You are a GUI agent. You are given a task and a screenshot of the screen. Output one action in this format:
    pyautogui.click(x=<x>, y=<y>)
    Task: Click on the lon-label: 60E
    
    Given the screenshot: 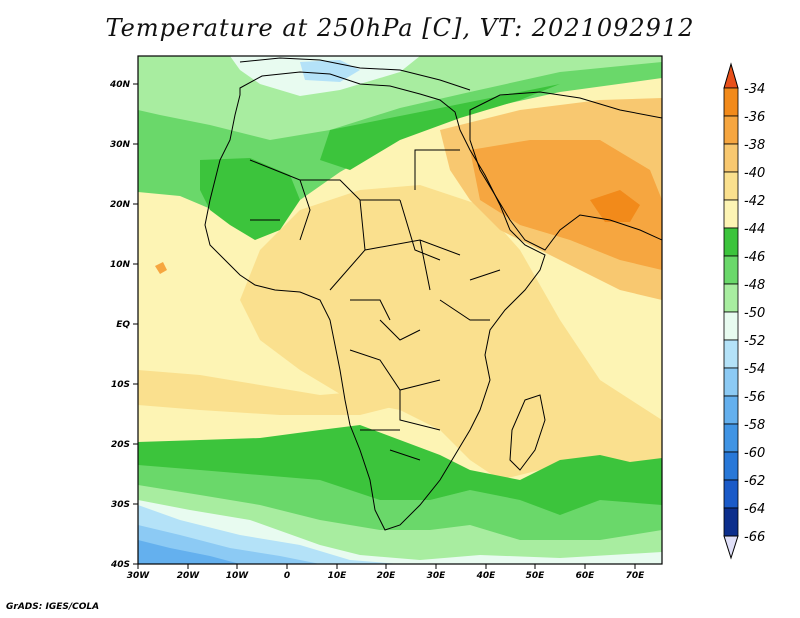 What is the action you would take?
    pyautogui.click(x=586, y=576)
    